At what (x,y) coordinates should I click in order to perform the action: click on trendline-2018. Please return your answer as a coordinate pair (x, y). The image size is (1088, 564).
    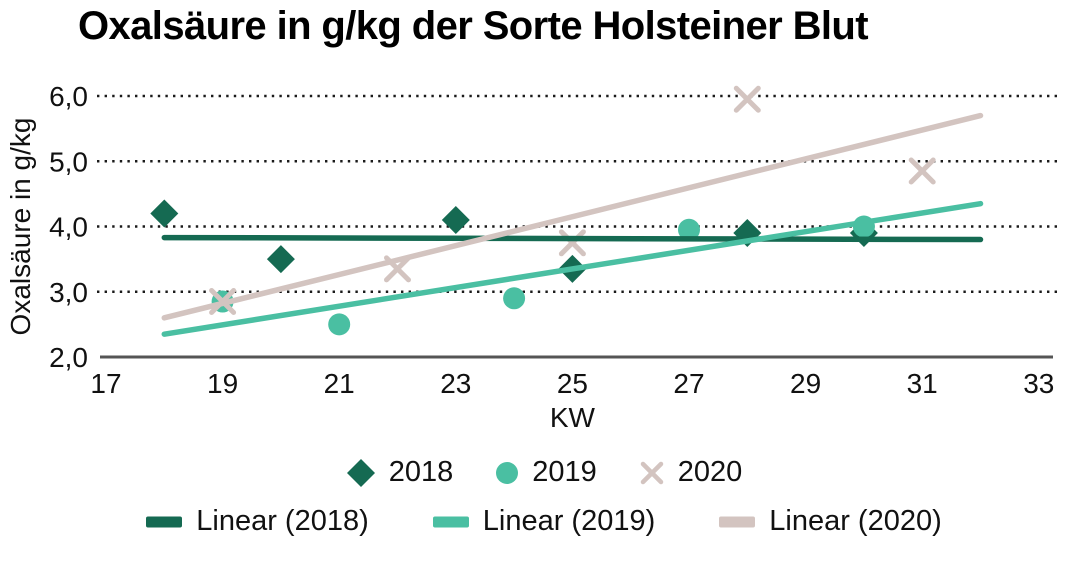
    Looking at the image, I should click on (572, 238).